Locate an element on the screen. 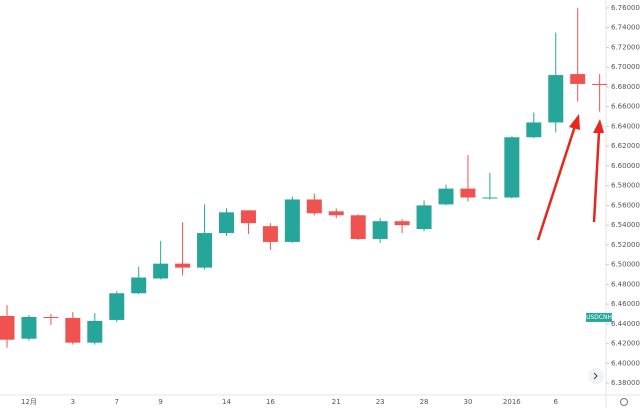  y-tick-label: 6.52000 is located at coordinates (625, 245).